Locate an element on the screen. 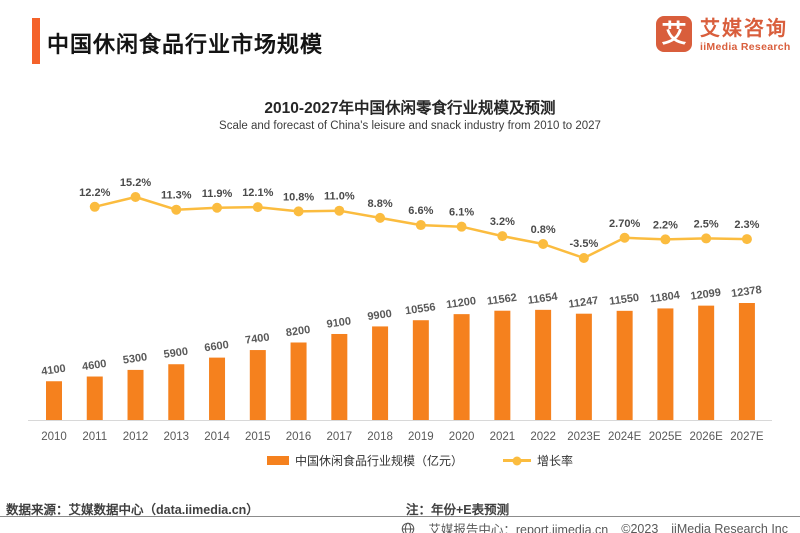 This screenshot has height=533, width=800. growth-point-2014 is located at coordinates (217, 207).